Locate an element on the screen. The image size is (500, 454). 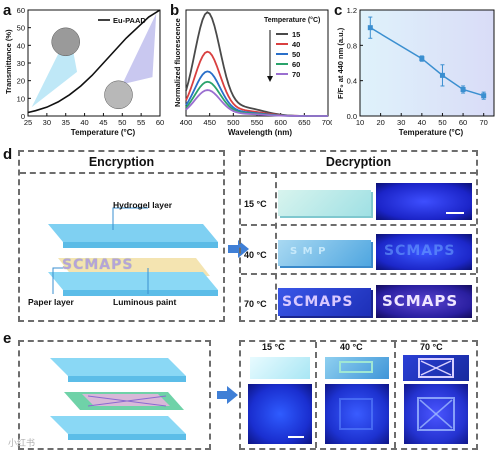
series-15-line is located at coordinates (257, 64).